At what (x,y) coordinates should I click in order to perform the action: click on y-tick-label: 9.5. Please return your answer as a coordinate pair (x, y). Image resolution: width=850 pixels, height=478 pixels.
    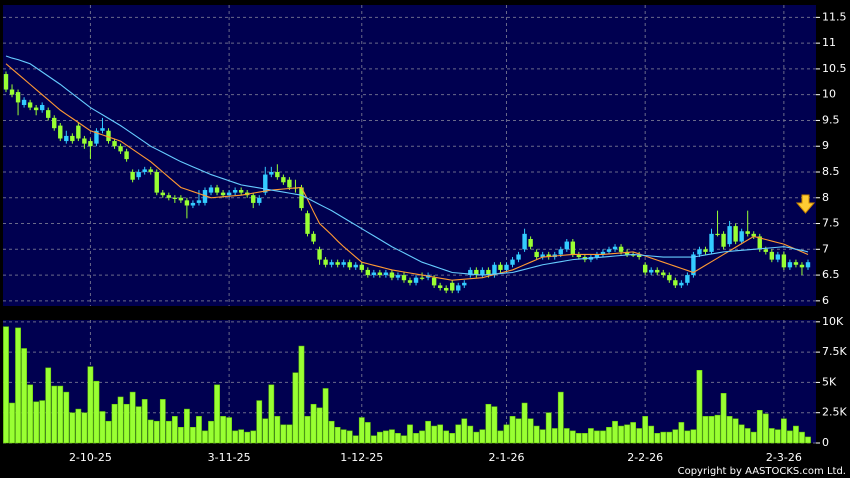
    Looking at the image, I should click on (831, 119).